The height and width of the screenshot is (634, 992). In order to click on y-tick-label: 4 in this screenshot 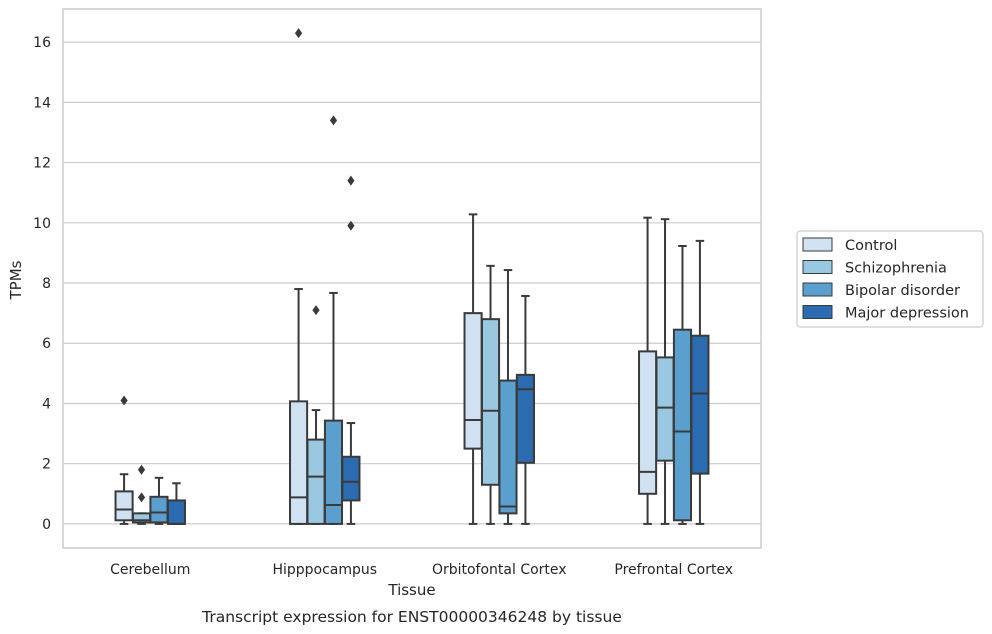, I will do `click(46, 404)`.